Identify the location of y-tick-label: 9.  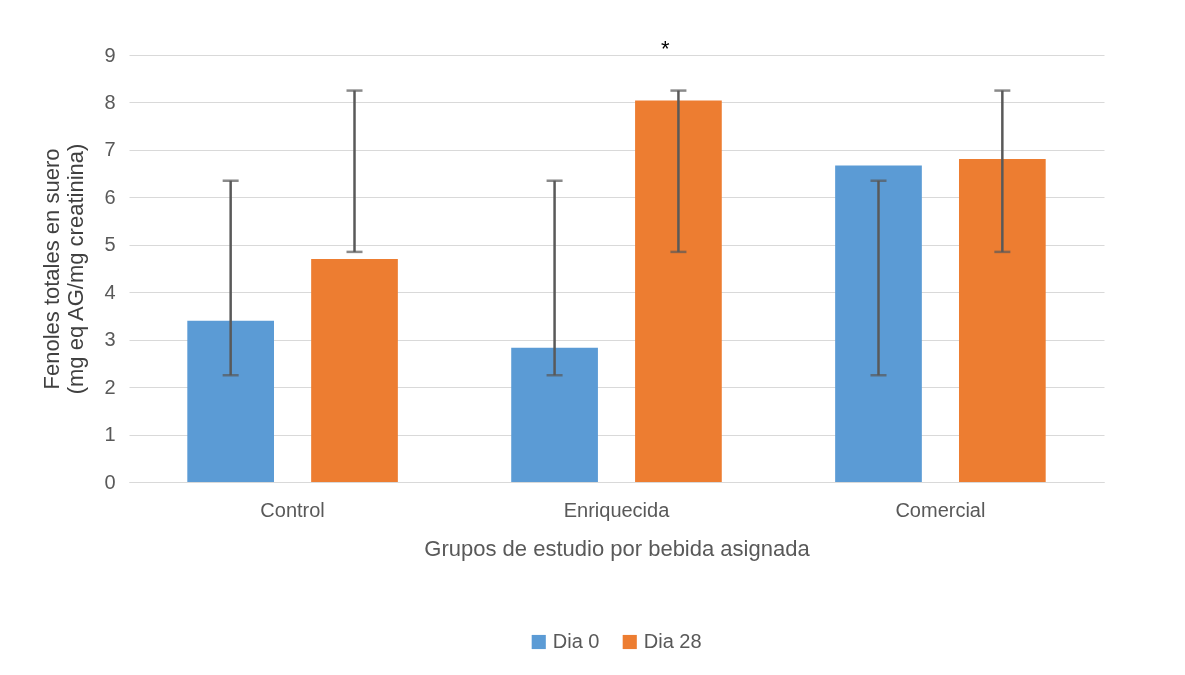
(110, 54).